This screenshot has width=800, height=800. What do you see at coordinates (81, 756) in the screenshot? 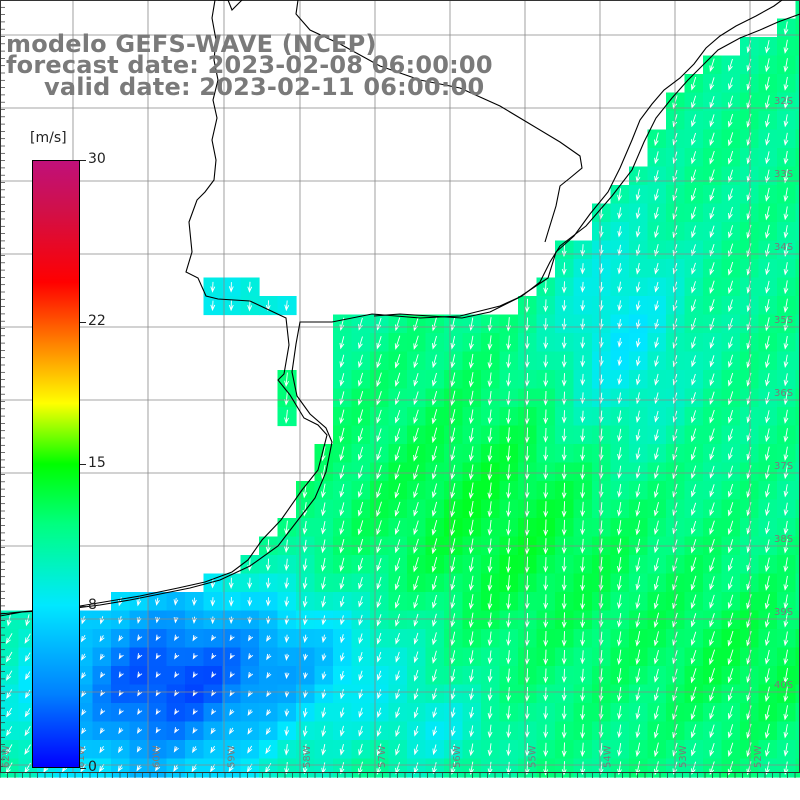
I see `longitude-label: 61W` at bounding box center [81, 756].